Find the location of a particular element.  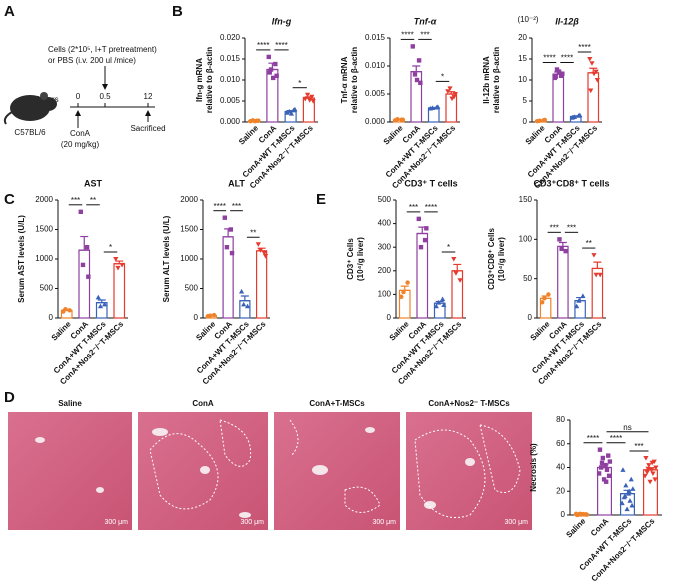

x-tick-label: Saline is located at coordinates (535, 134).